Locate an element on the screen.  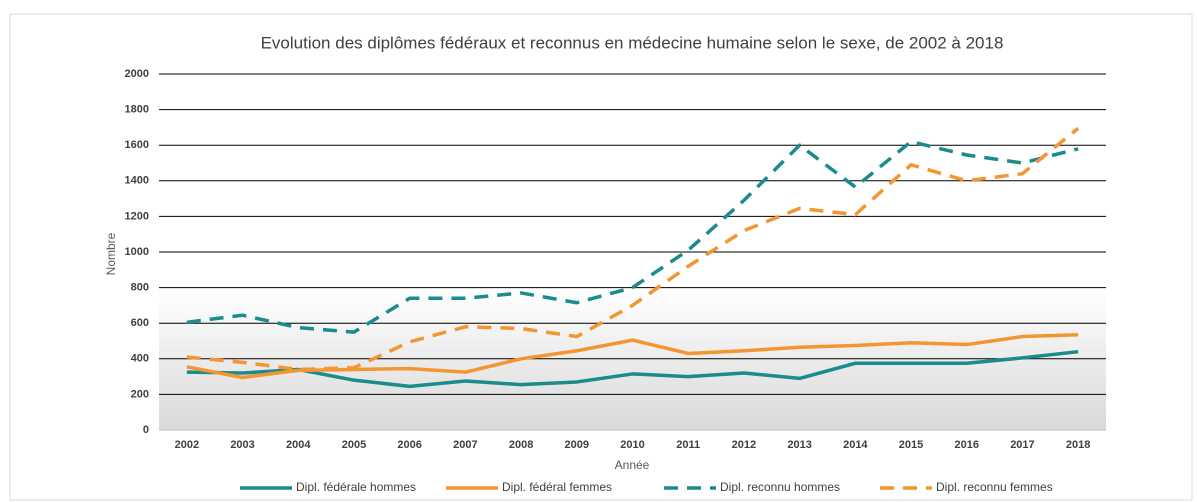
x-tick-label: 2004 is located at coordinates (298, 445).